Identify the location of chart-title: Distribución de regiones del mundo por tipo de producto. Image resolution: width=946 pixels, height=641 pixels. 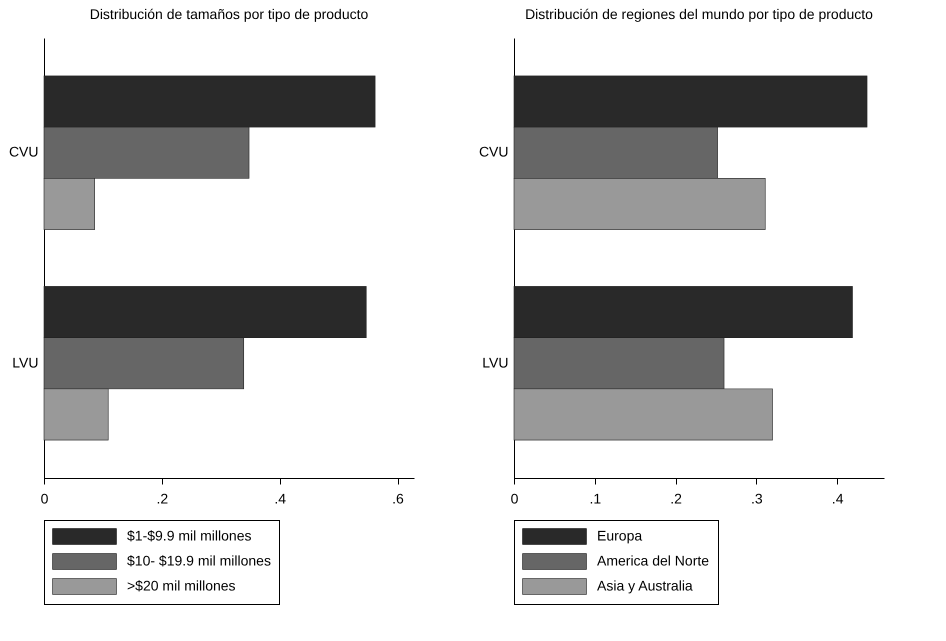
(699, 14).